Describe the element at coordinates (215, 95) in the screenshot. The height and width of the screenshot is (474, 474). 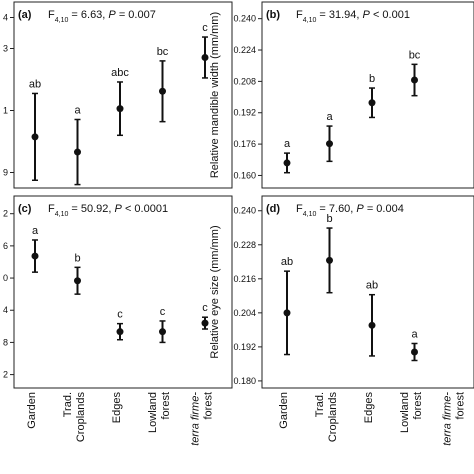
I see `y-axis-label: Relative mandible width (mm/mm)` at that location.